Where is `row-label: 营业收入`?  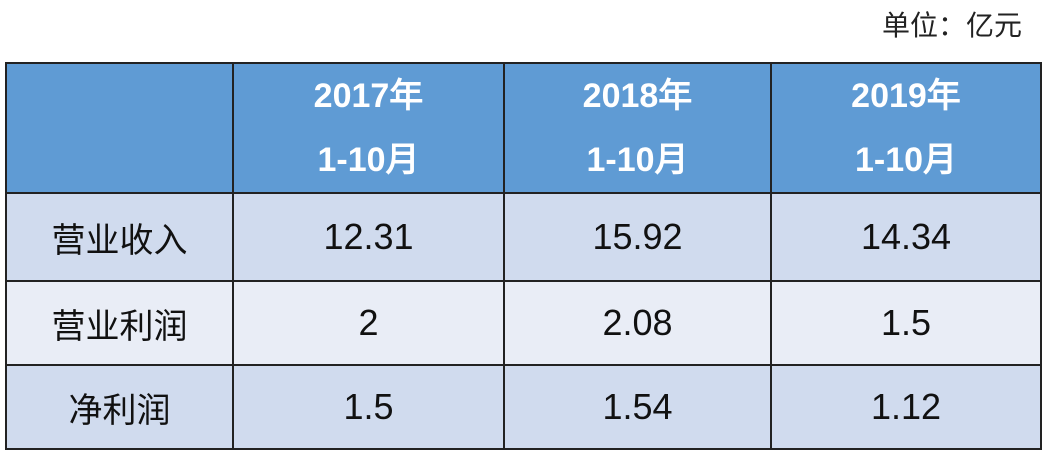 row-label: 营业收入 is located at coordinates (119, 237).